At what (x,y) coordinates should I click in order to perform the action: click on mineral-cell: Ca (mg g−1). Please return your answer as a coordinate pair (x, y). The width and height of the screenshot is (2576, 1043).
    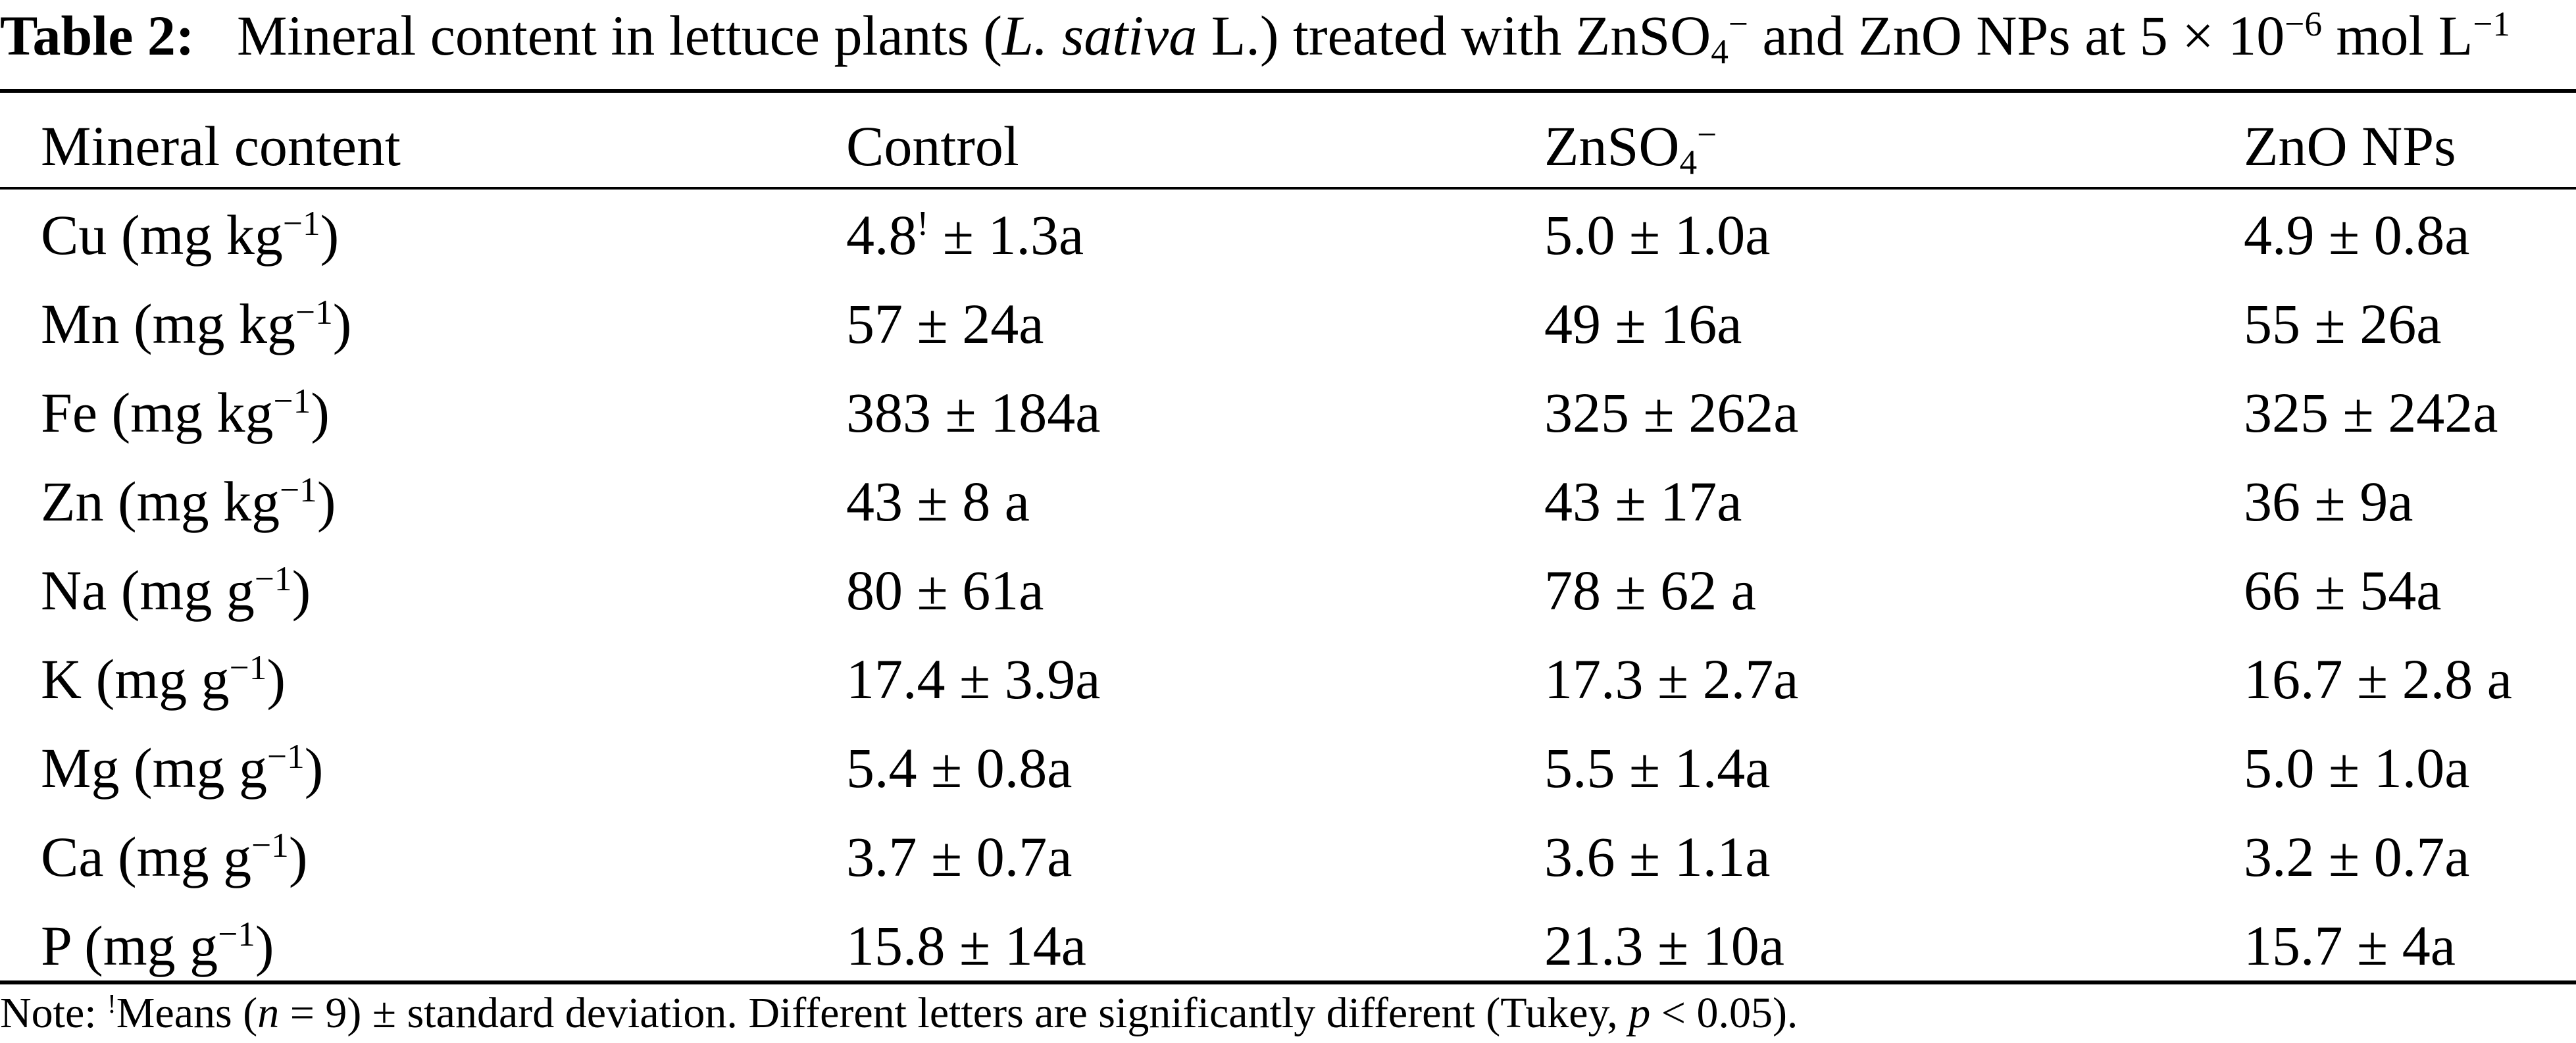
    Looking at the image, I should click on (174, 857).